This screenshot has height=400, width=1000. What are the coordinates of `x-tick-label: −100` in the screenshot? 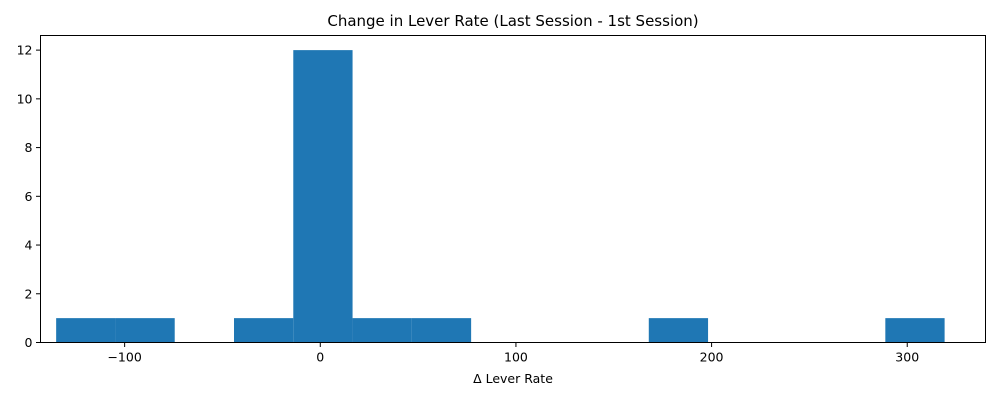 It's located at (124, 357).